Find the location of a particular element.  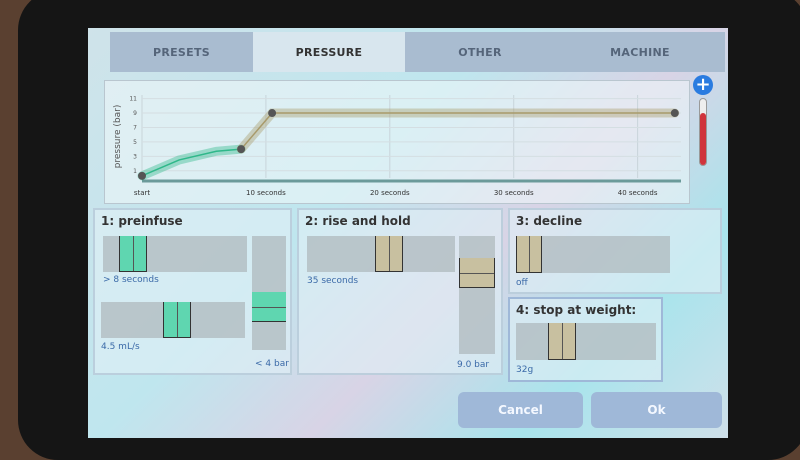

rise-time-value: 35 seconds is located at coordinates (333, 281).